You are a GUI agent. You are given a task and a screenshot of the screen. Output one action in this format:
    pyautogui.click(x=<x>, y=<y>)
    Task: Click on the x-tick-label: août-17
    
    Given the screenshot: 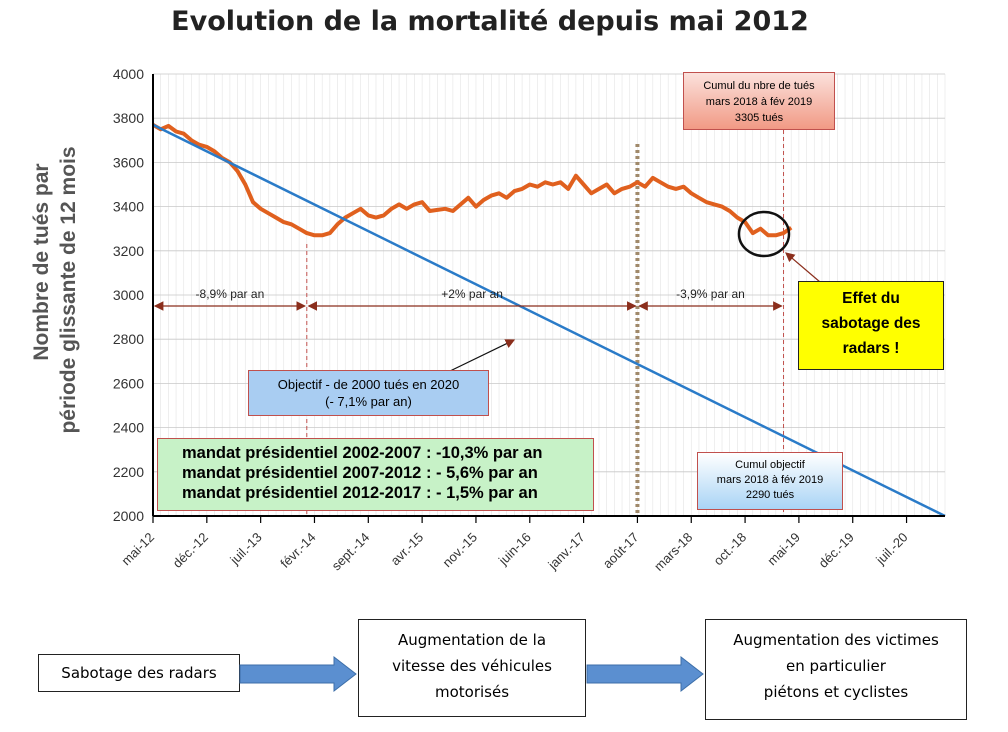 What is the action you would take?
    pyautogui.click(x=621, y=551)
    